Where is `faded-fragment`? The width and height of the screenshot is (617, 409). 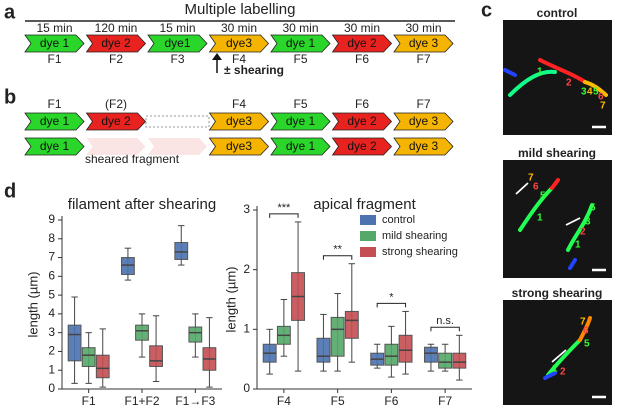 faded-fragment is located at coordinates (116, 146).